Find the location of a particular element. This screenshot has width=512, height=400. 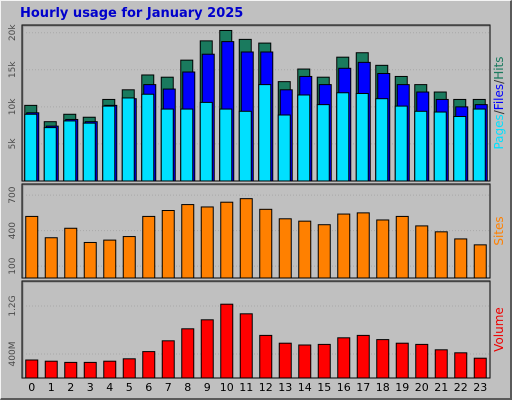

y-tick-label-volume: 400M is located at coordinates (13, 354).